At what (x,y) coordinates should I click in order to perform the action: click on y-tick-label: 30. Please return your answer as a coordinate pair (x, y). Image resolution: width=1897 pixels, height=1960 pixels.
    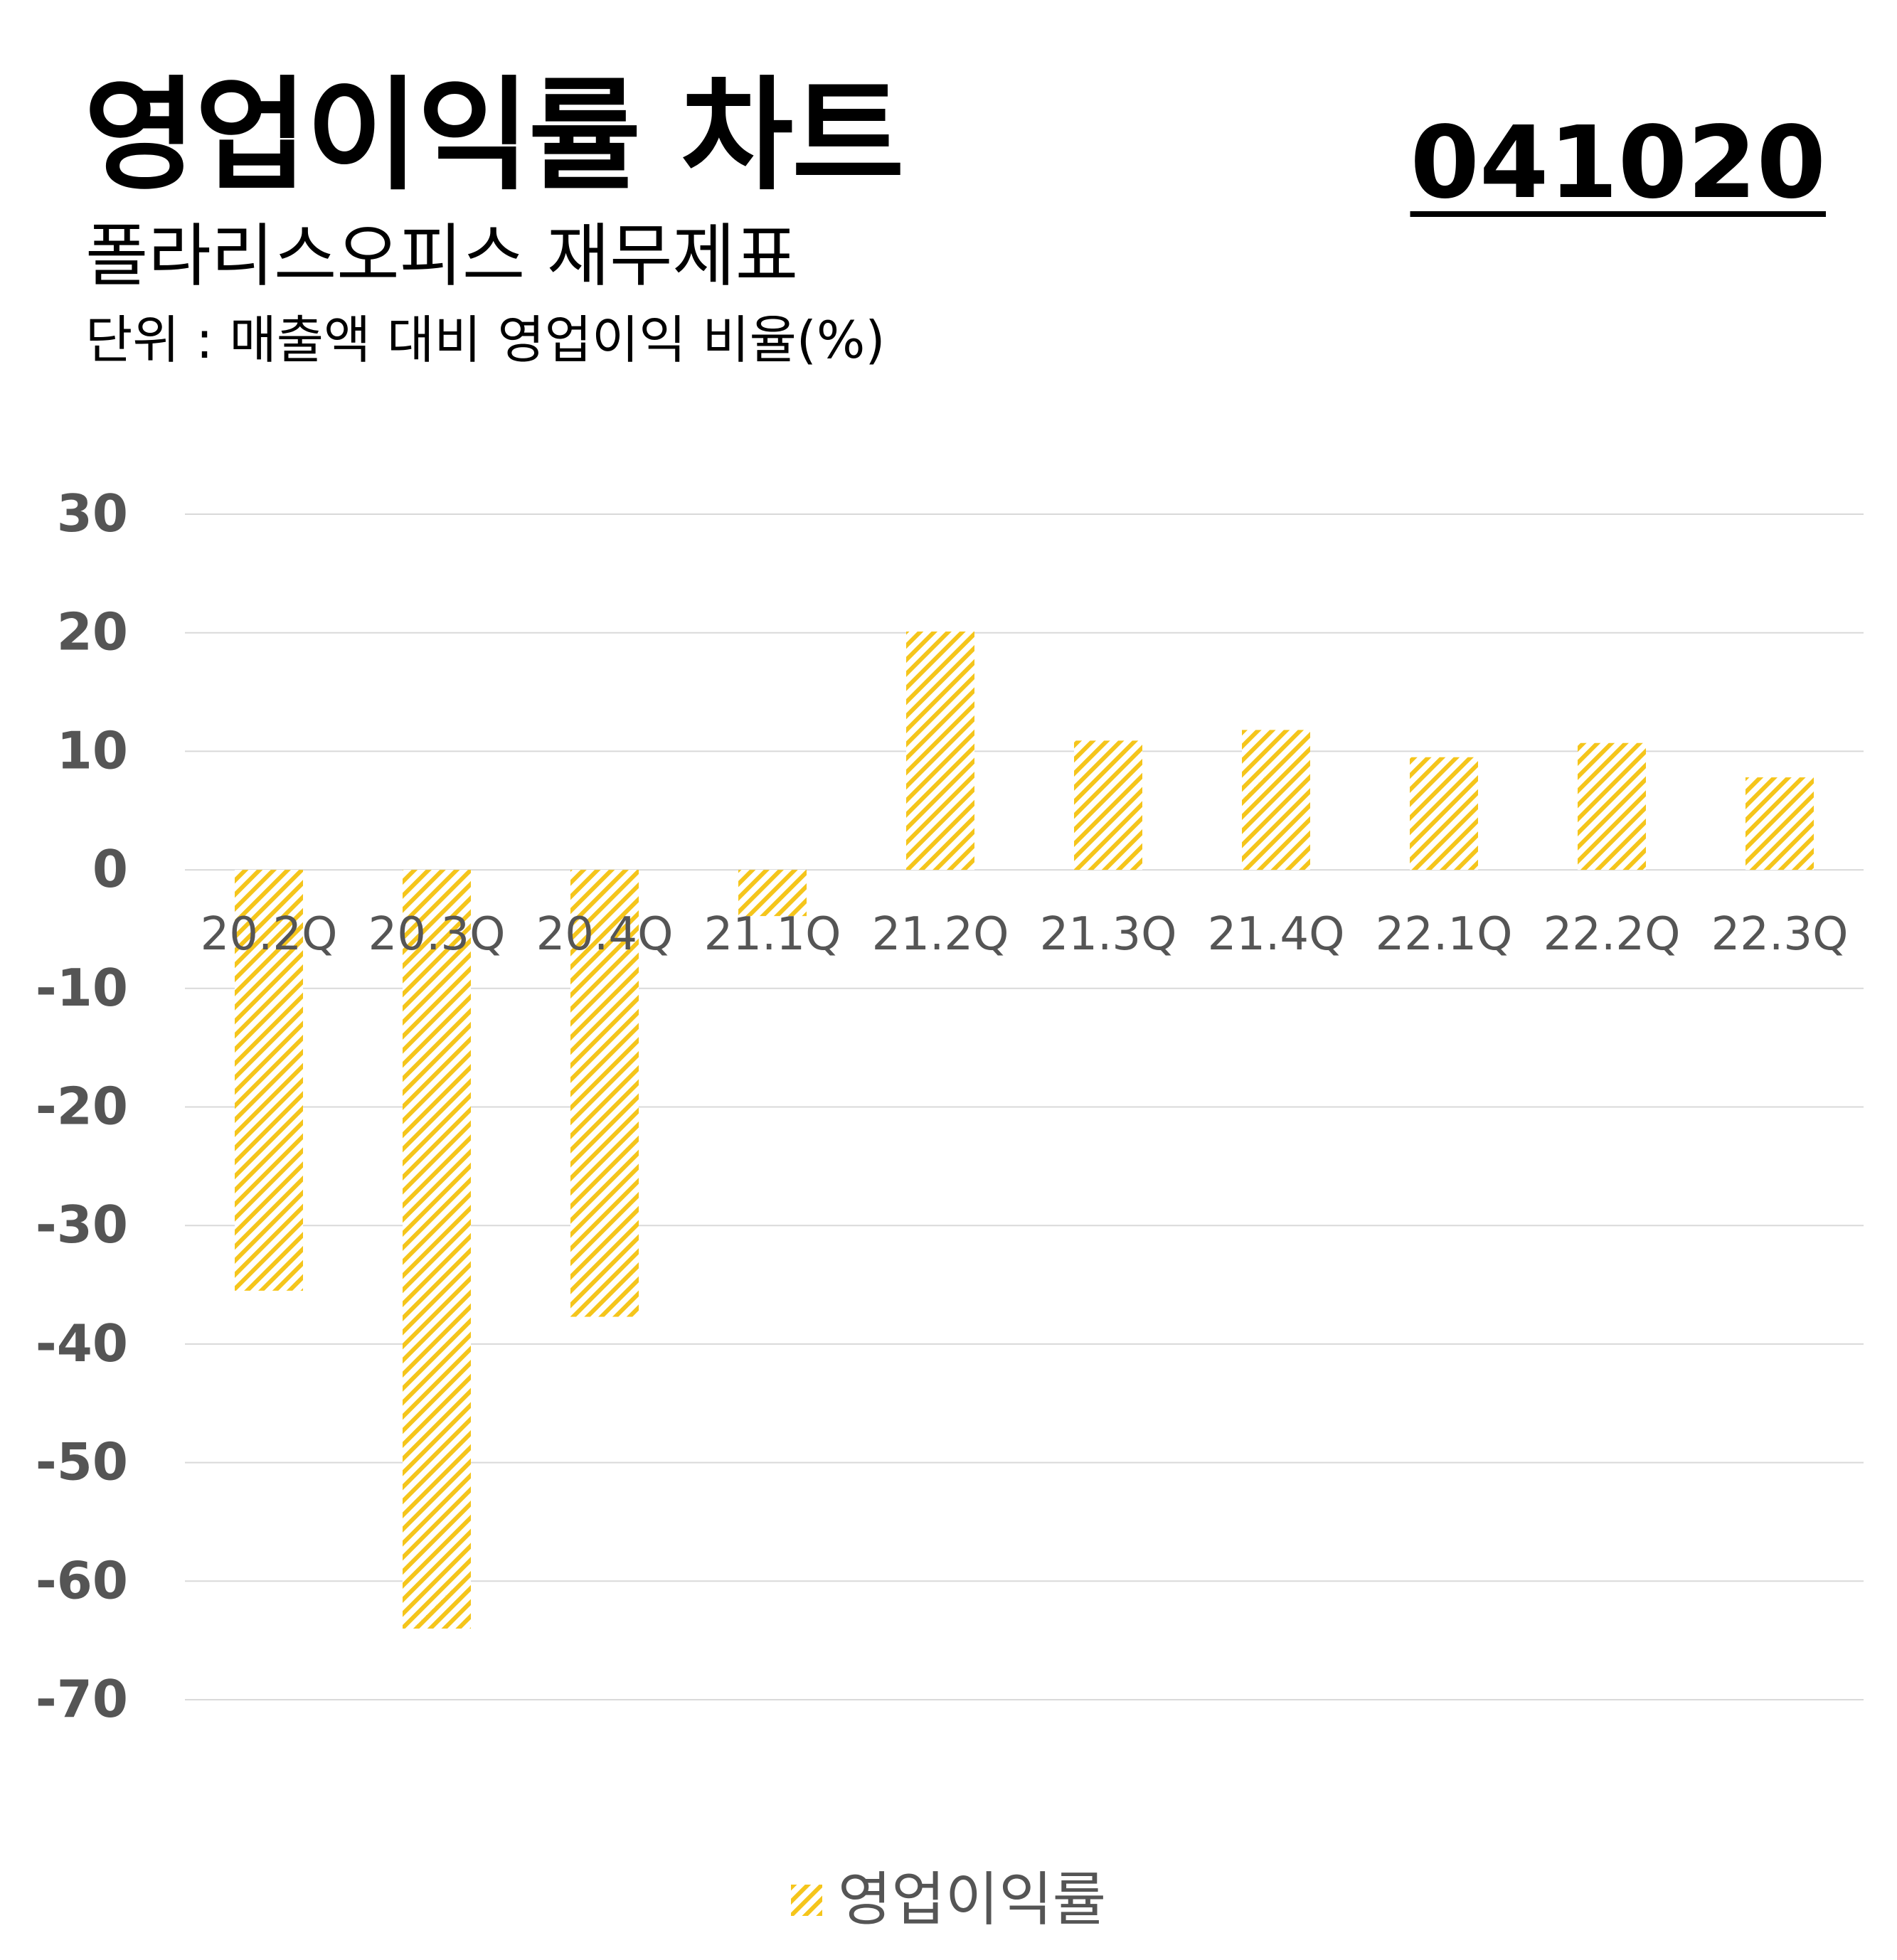
    Looking at the image, I should click on (92, 513).